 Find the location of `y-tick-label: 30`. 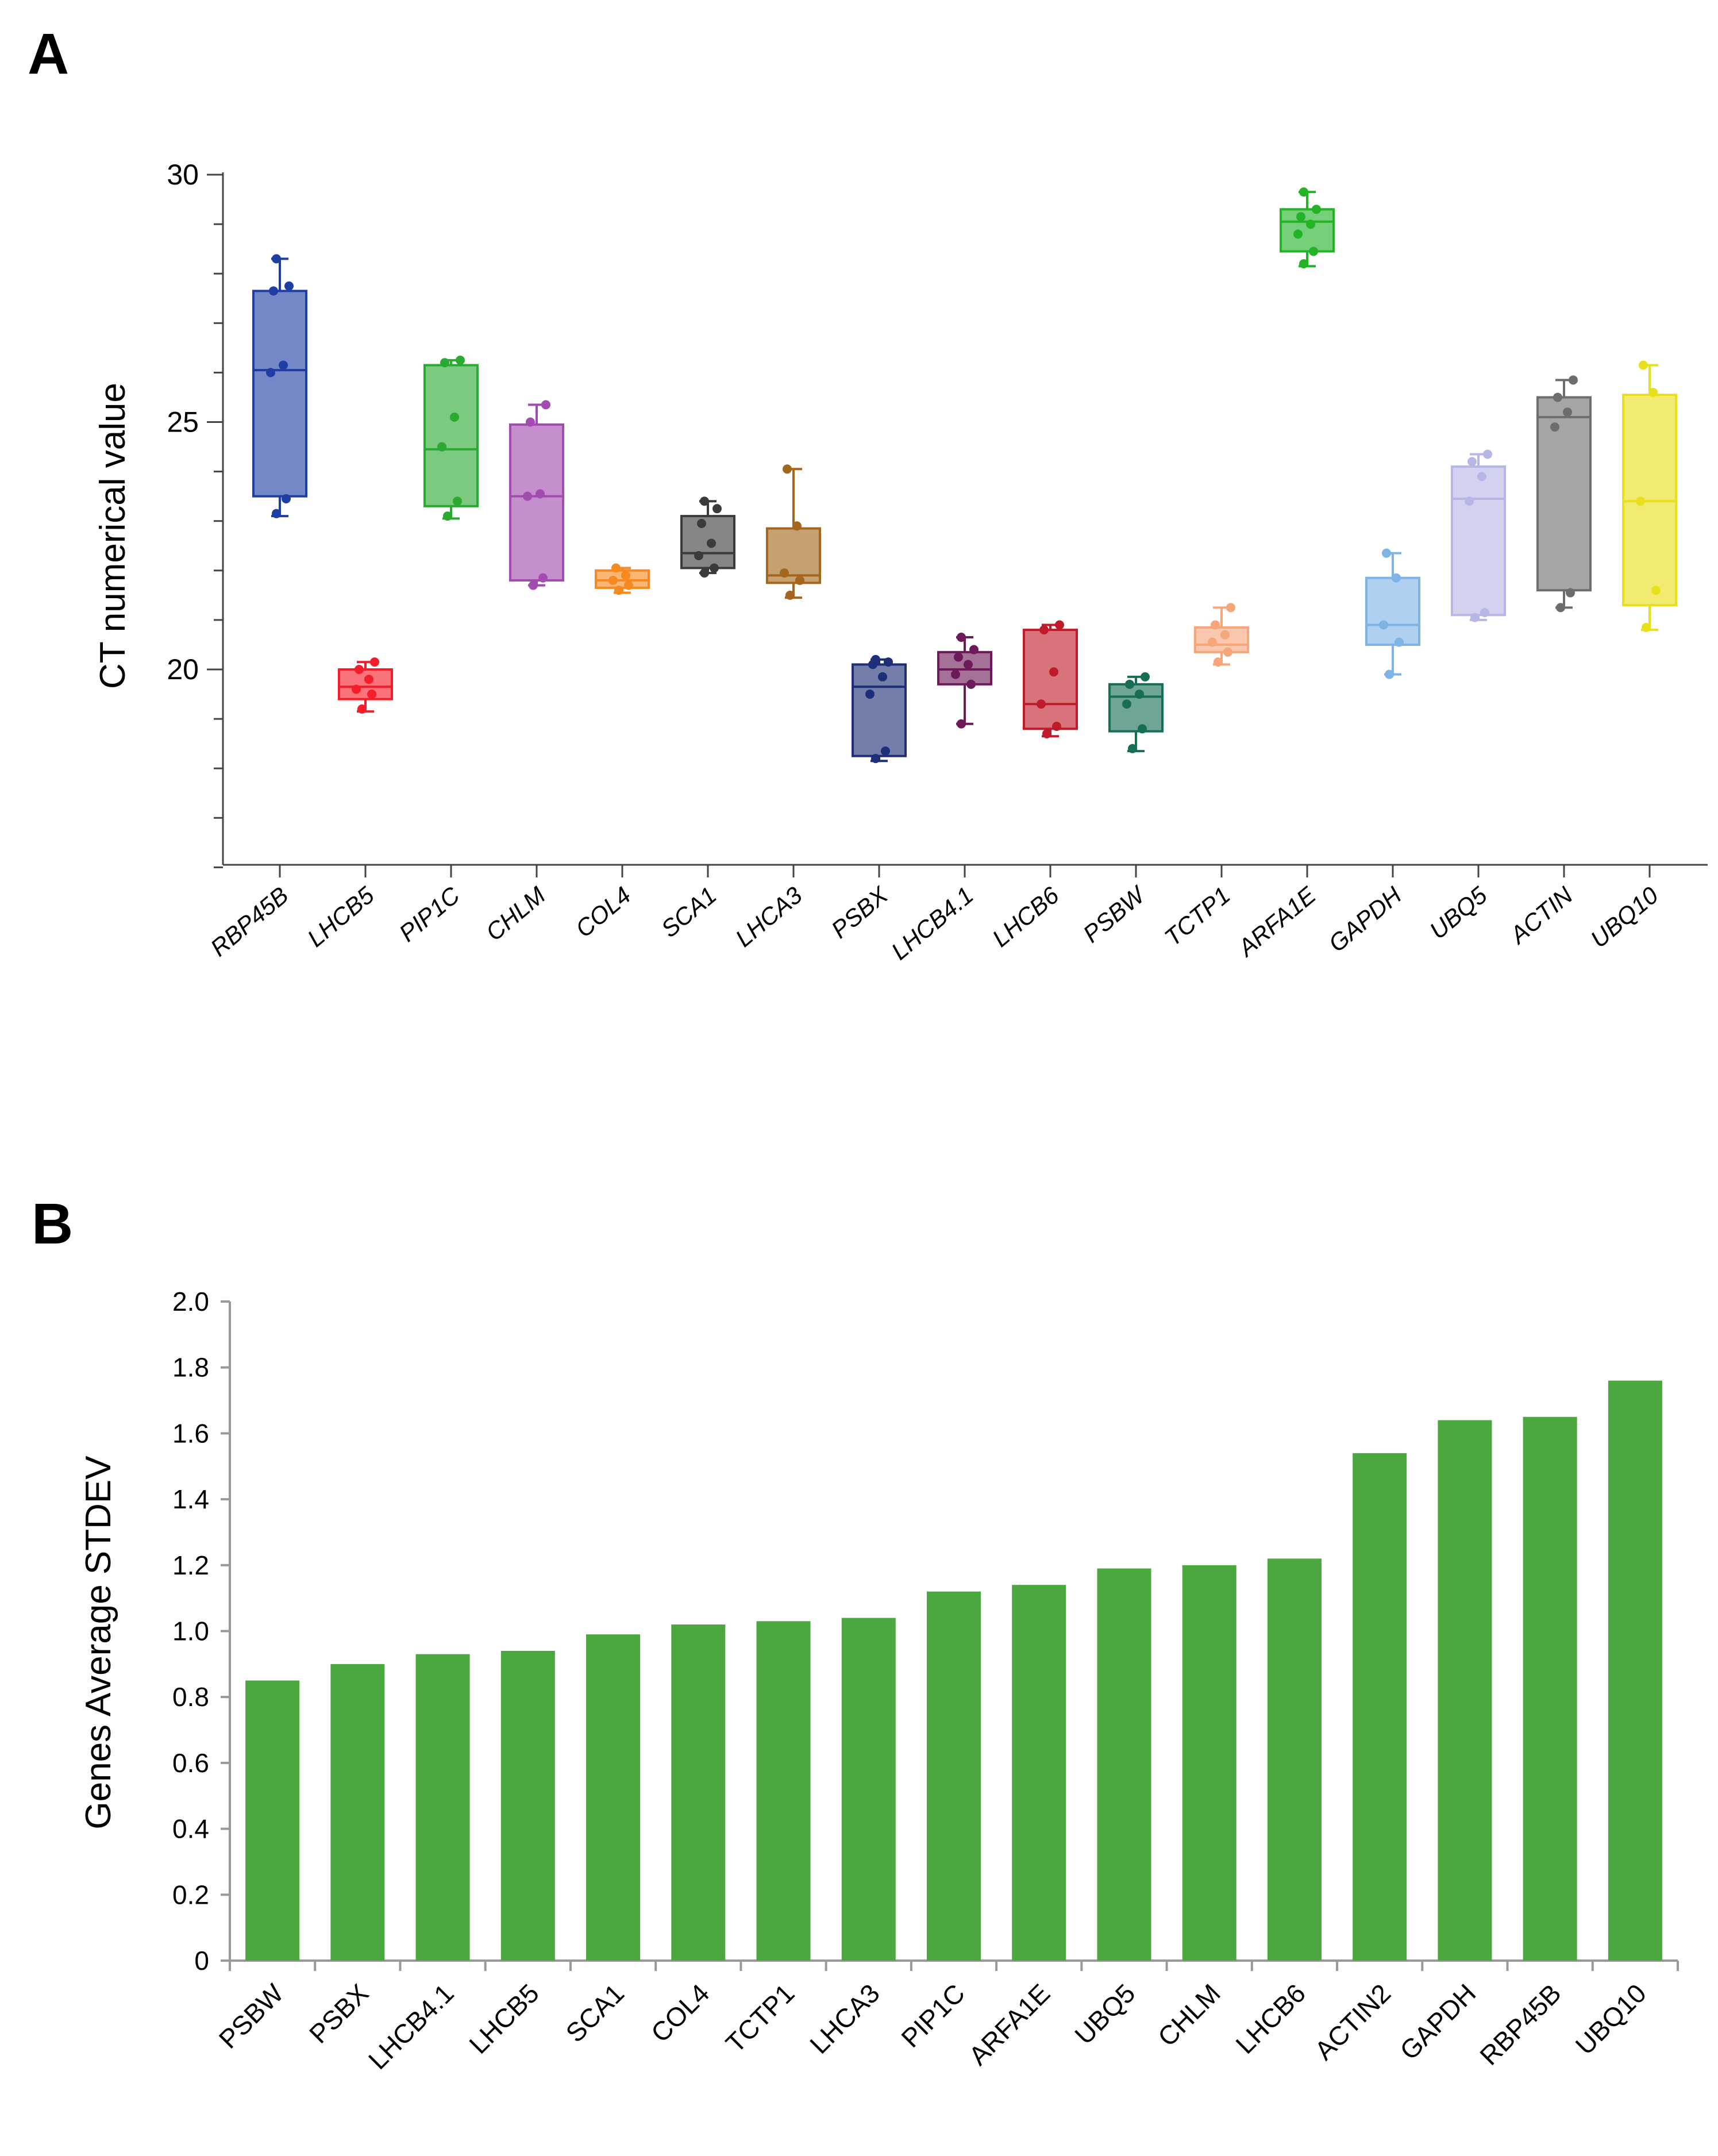

y-tick-label: 30 is located at coordinates (183, 175).